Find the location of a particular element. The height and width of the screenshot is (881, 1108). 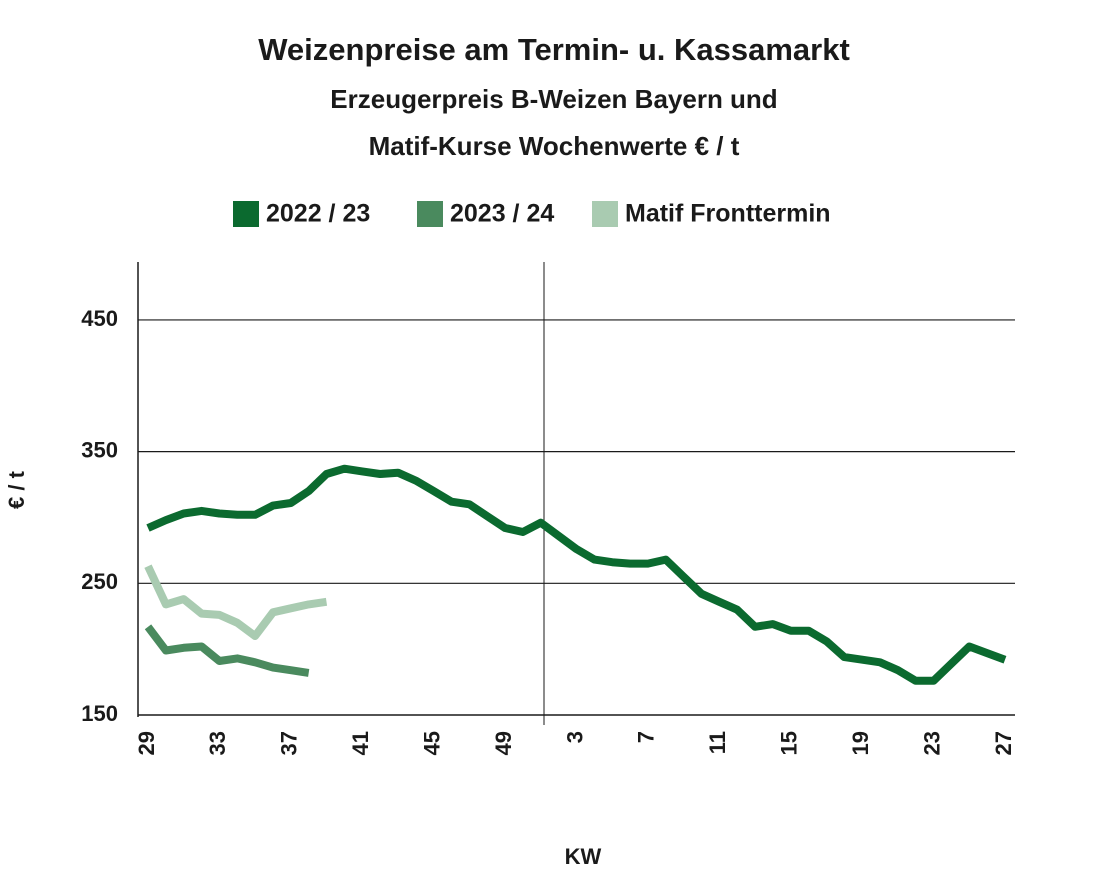

x-tick-label: 15 is located at coordinates (789, 743).